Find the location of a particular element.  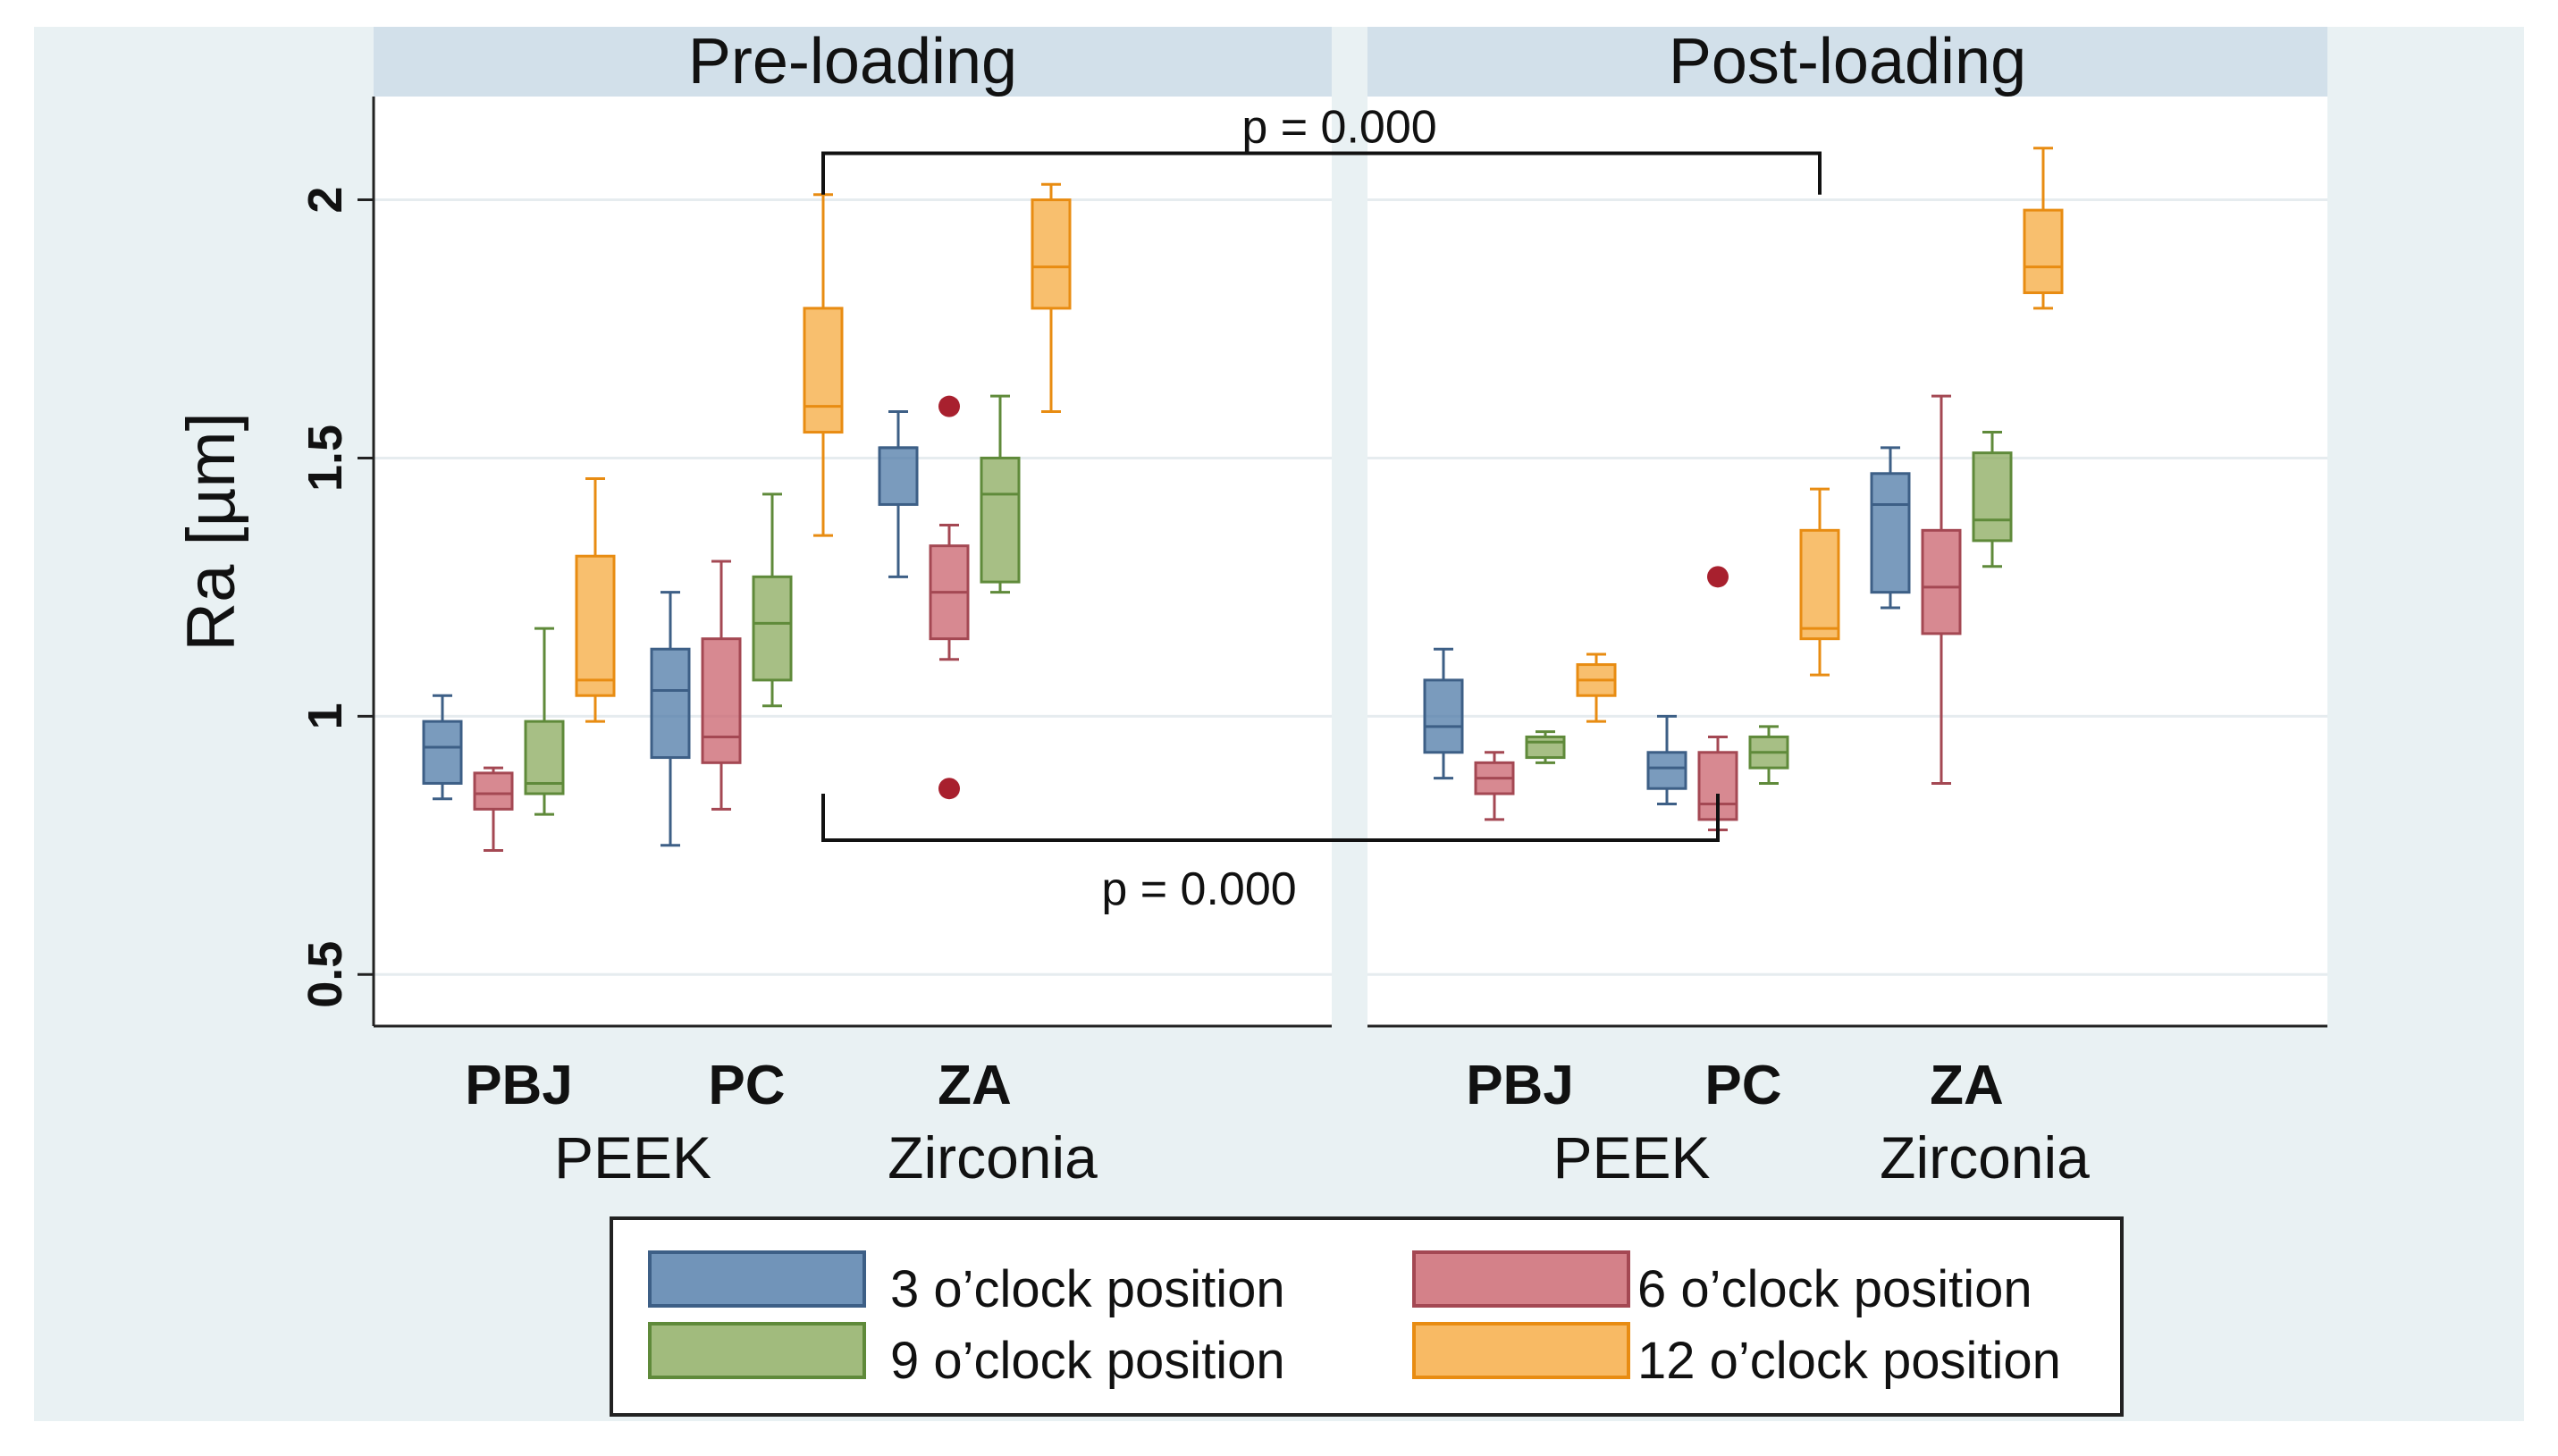

panel-title-2: Post-loading is located at coordinates (1847, 62).